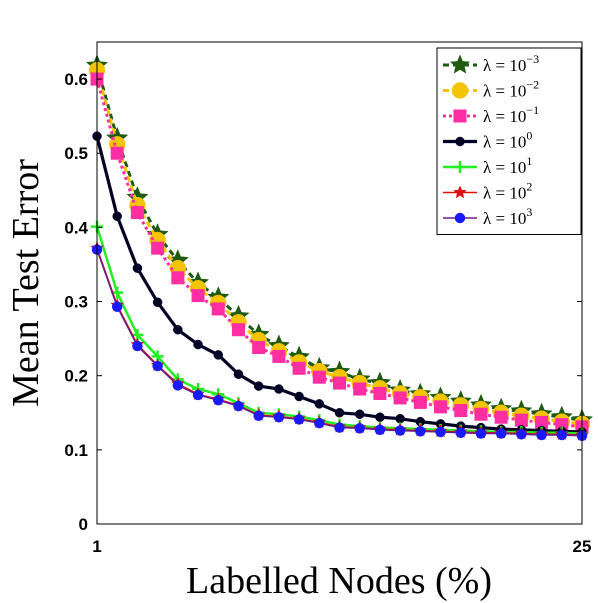  I want to click on legend-item: λ = 103, so click(487, 216).